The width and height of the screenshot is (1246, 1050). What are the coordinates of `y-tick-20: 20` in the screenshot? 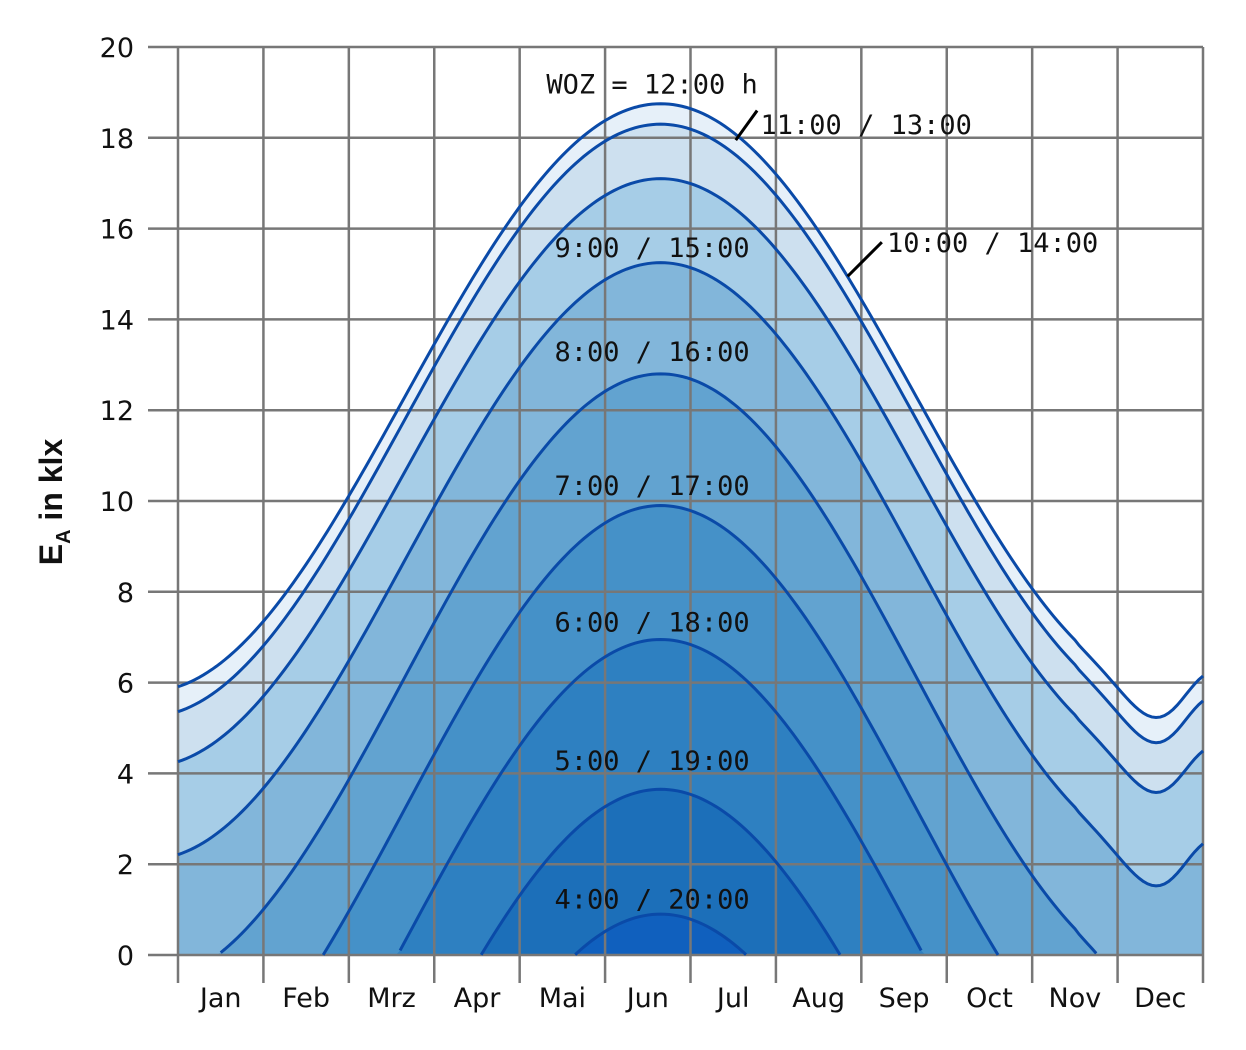 It's located at (117, 48).